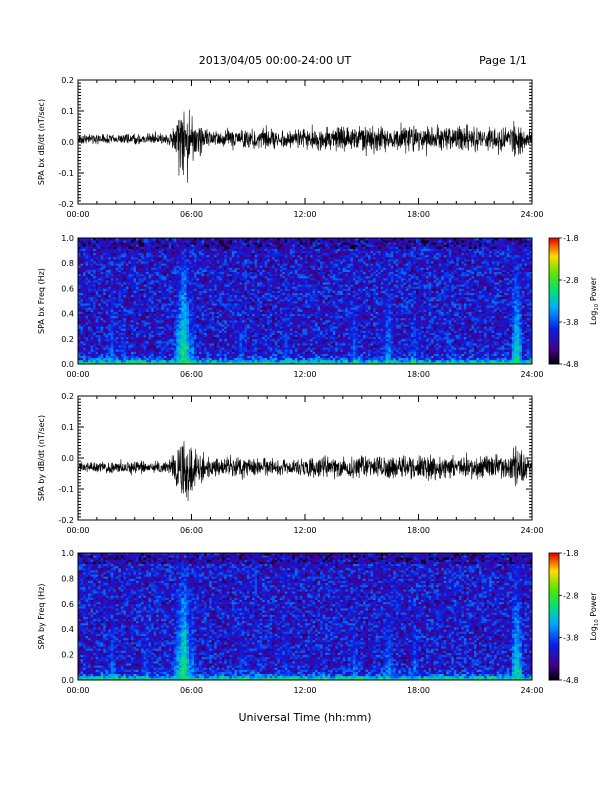 This screenshot has width=612, height=796. I want to click on series-trace, so click(305, 146).